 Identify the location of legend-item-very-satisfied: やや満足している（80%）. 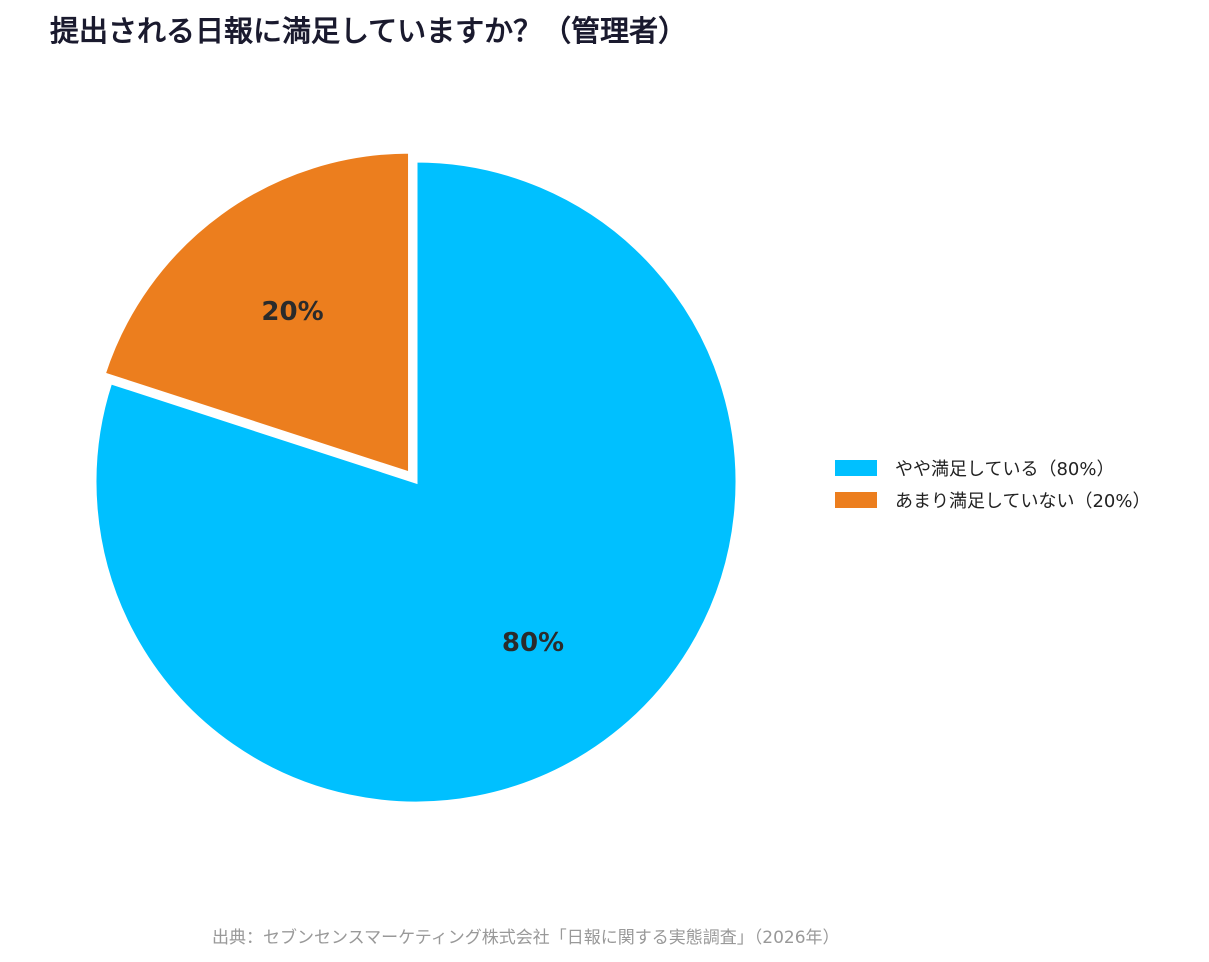
(992, 468).